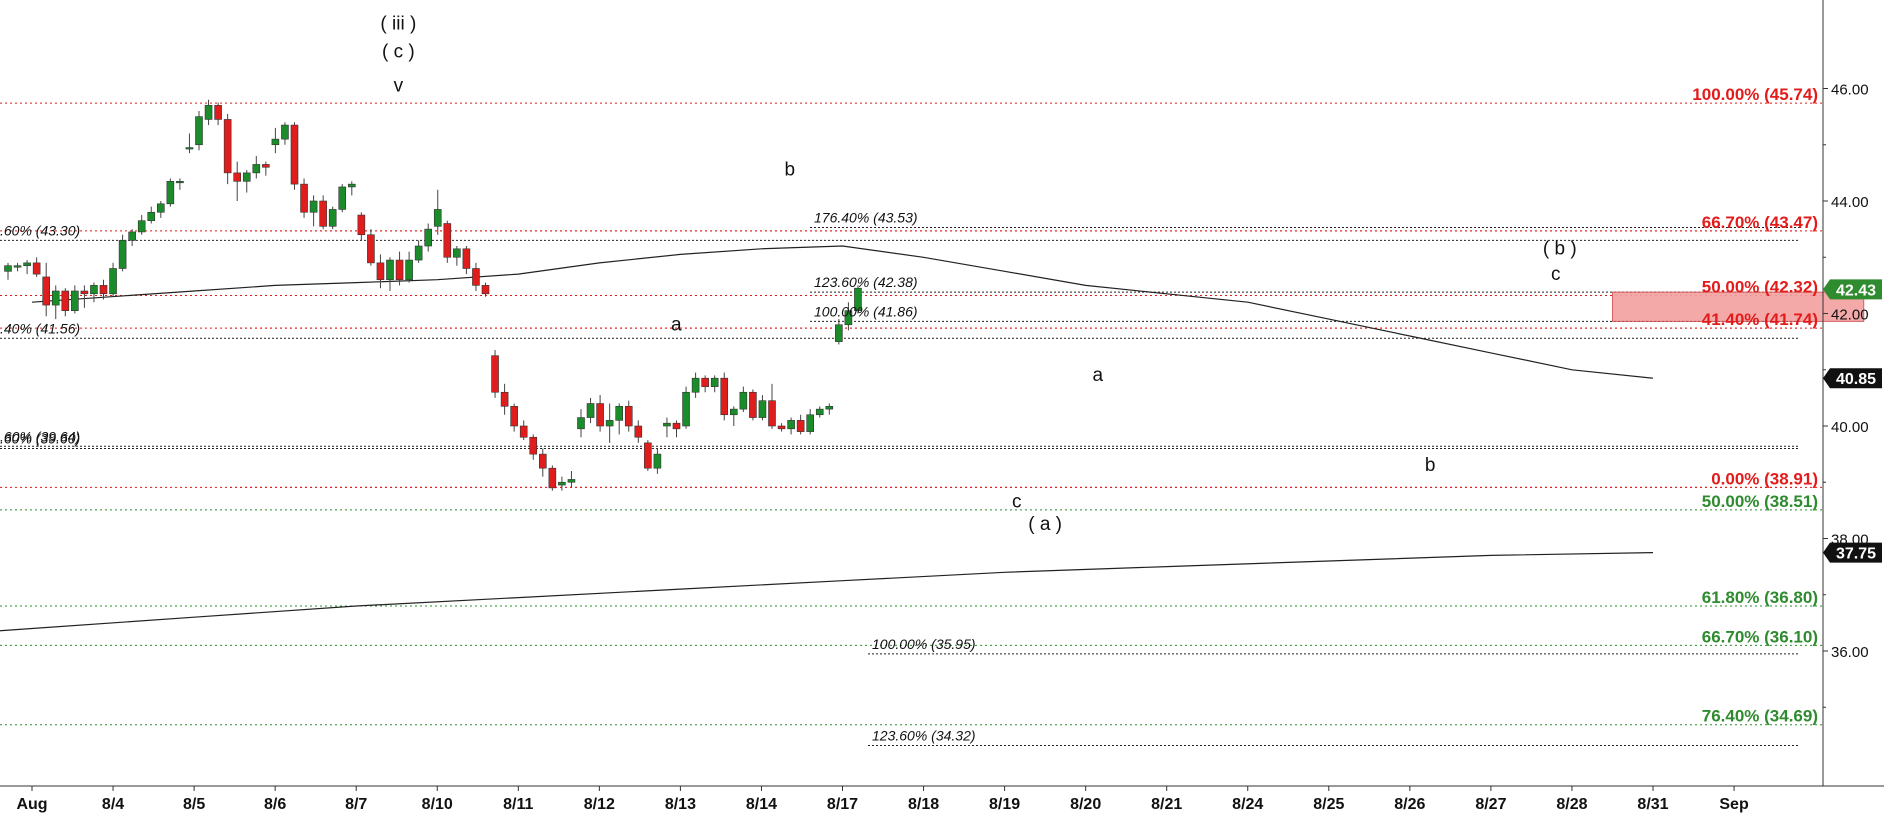  I want to click on x-tick-label: 8/19, so click(1004, 804).